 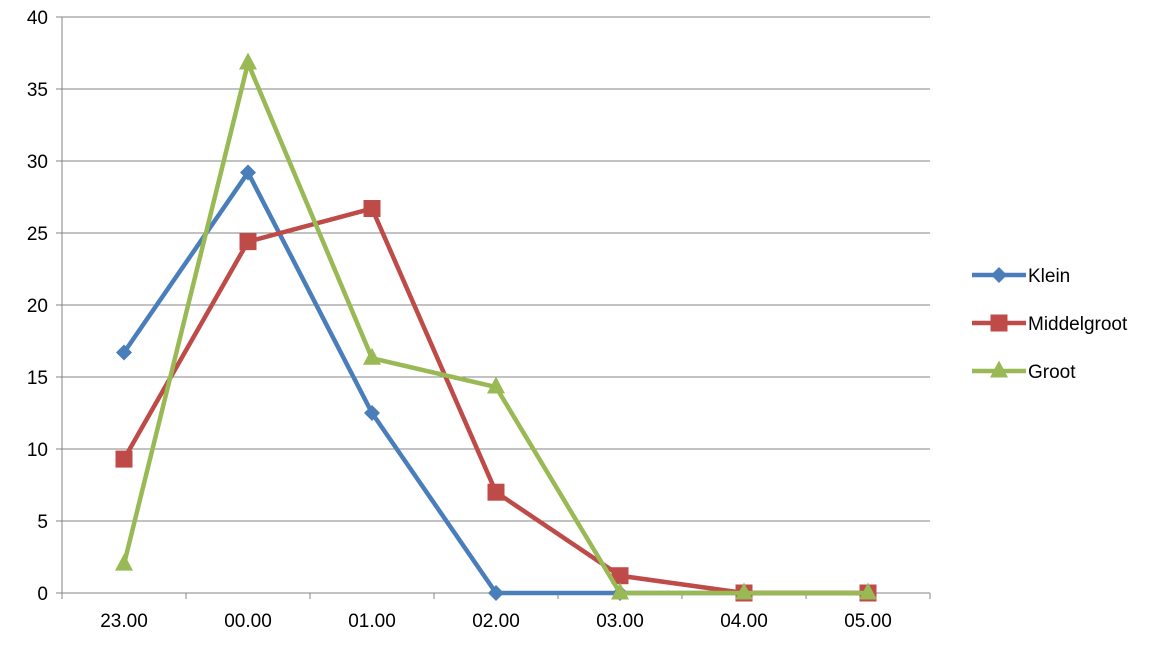 I want to click on x-tick-label: 05.00, so click(x=868, y=621).